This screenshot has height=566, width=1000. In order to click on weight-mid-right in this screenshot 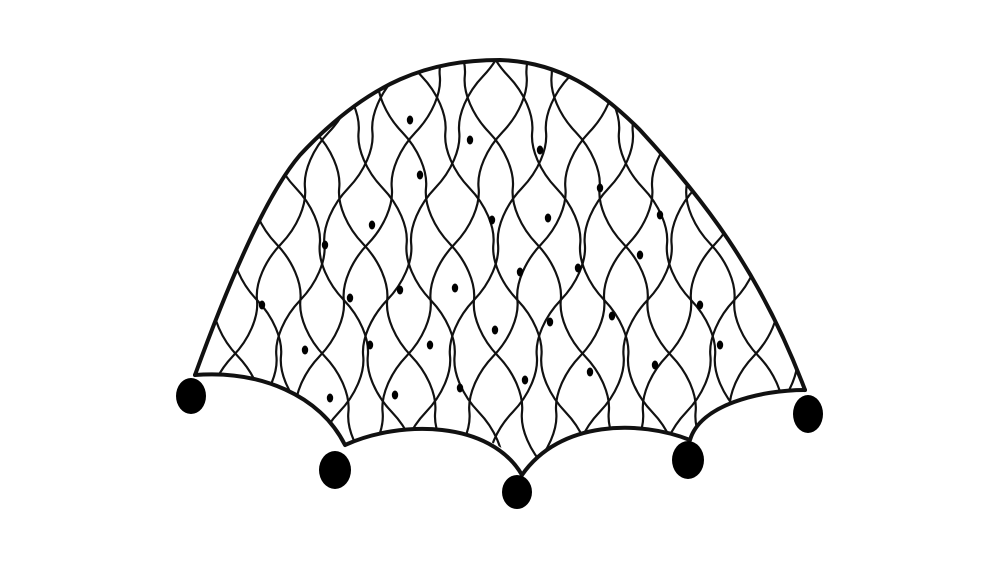, I will do `click(688, 460)`.